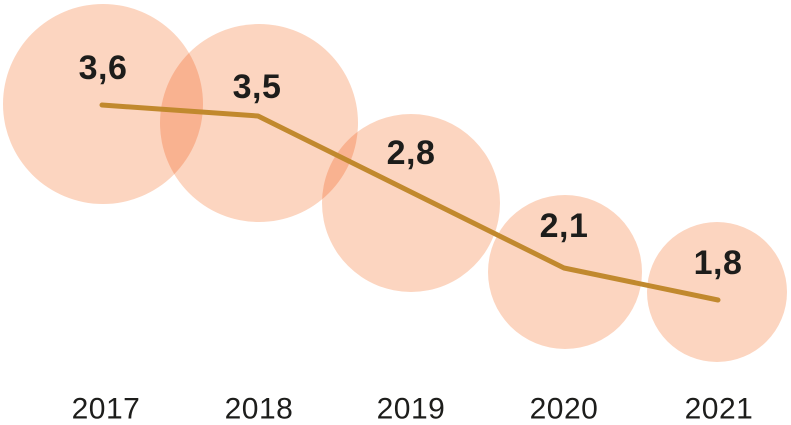  What do you see at coordinates (259, 123) in the screenshot?
I see `bubble-2018` at bounding box center [259, 123].